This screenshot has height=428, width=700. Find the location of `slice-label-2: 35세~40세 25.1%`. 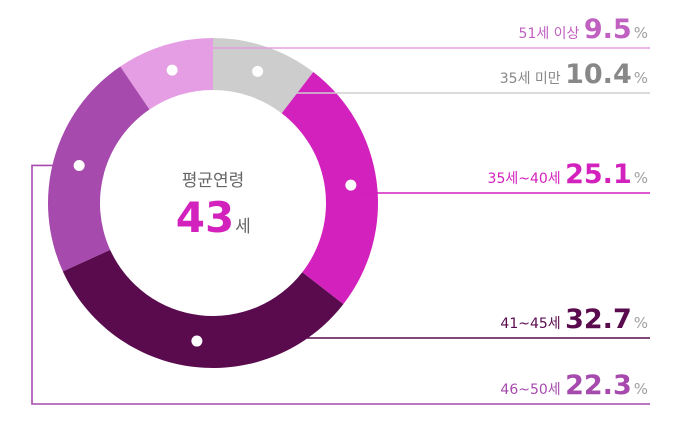

slice-label-2: 35세~40세 25.1% is located at coordinates (568, 174).